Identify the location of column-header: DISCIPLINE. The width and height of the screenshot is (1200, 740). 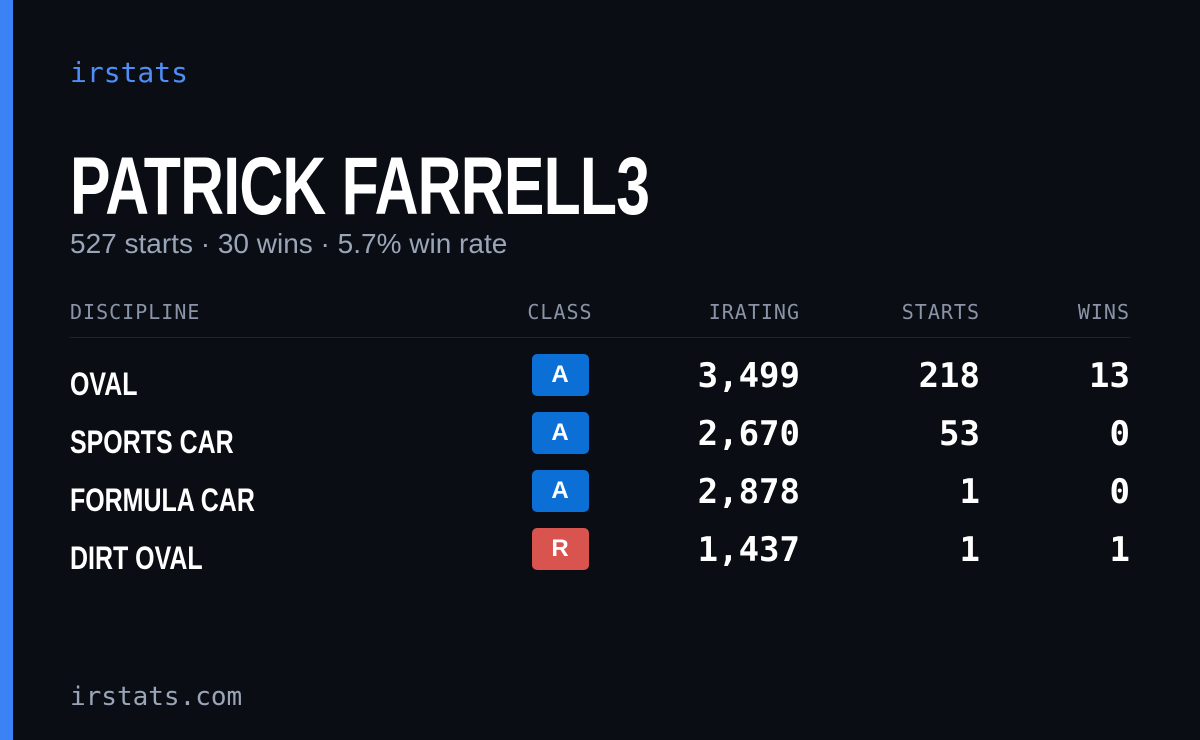
(135, 312).